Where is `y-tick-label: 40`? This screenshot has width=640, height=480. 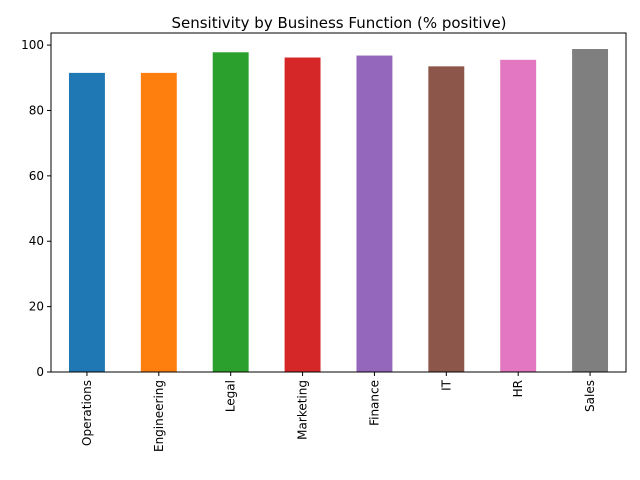
y-tick-label: 40 is located at coordinates (36, 241).